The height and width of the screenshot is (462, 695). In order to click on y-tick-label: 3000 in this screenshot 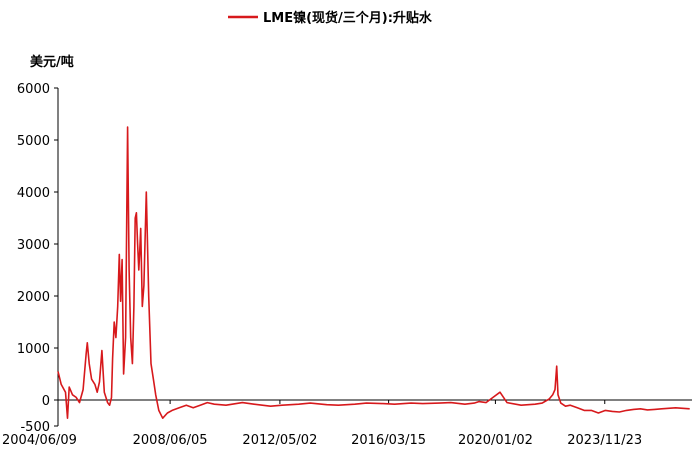, I will do `click(33, 245)`.